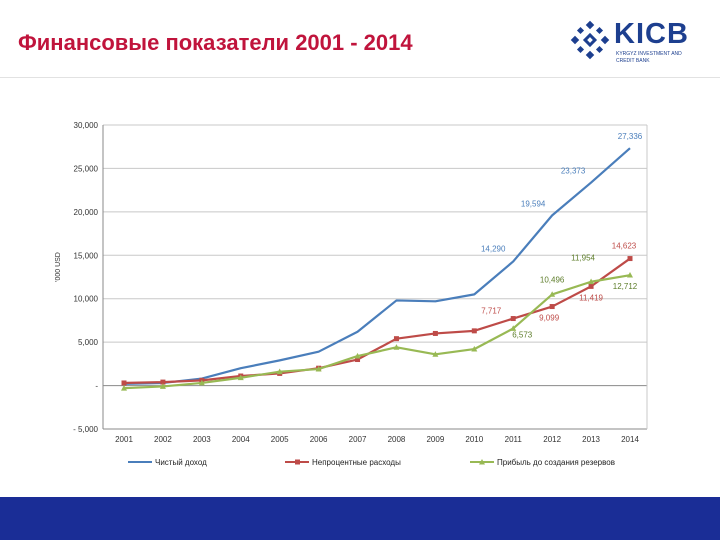 This screenshot has height=540, width=720. What do you see at coordinates (124, 439) in the screenshot?
I see `x-tick-label: 2001` at bounding box center [124, 439].